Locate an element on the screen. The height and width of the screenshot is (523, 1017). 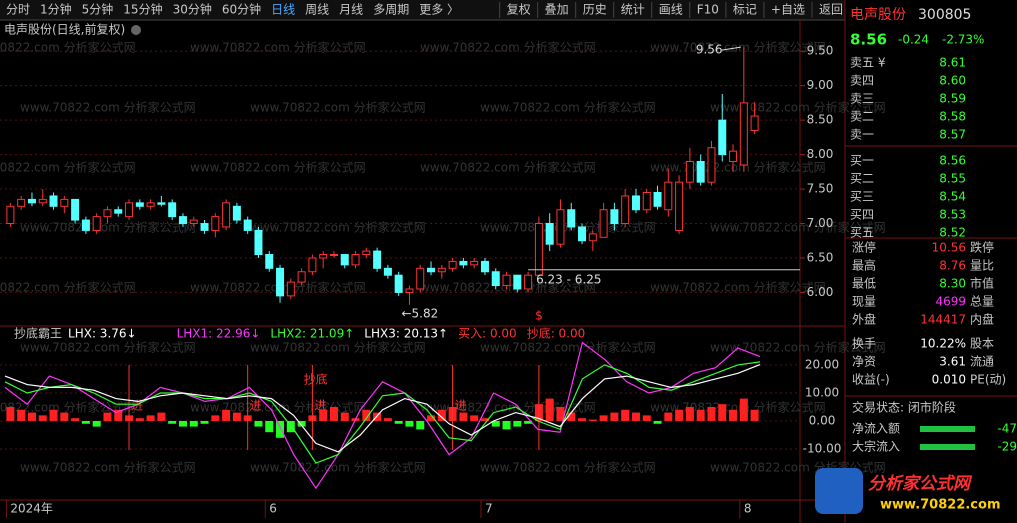
order-price: 8.61 is located at coordinates (952, 63).